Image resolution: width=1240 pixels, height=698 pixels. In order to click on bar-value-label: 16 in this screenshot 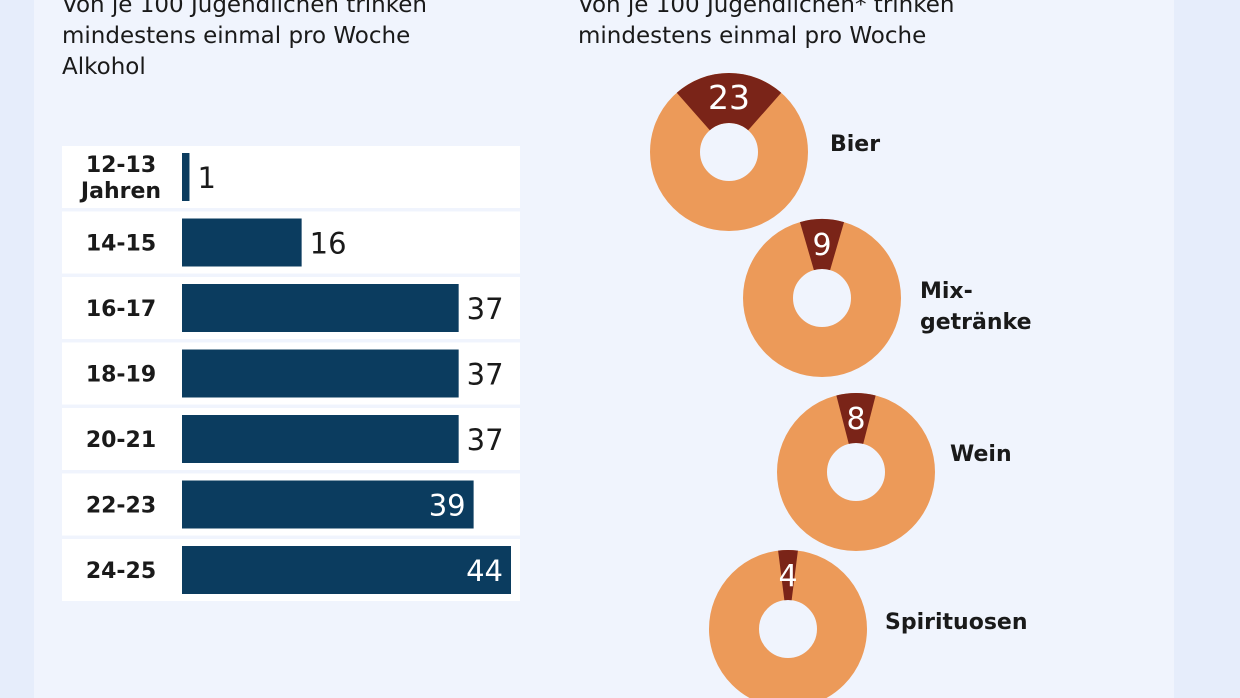, I will do `click(328, 244)`.